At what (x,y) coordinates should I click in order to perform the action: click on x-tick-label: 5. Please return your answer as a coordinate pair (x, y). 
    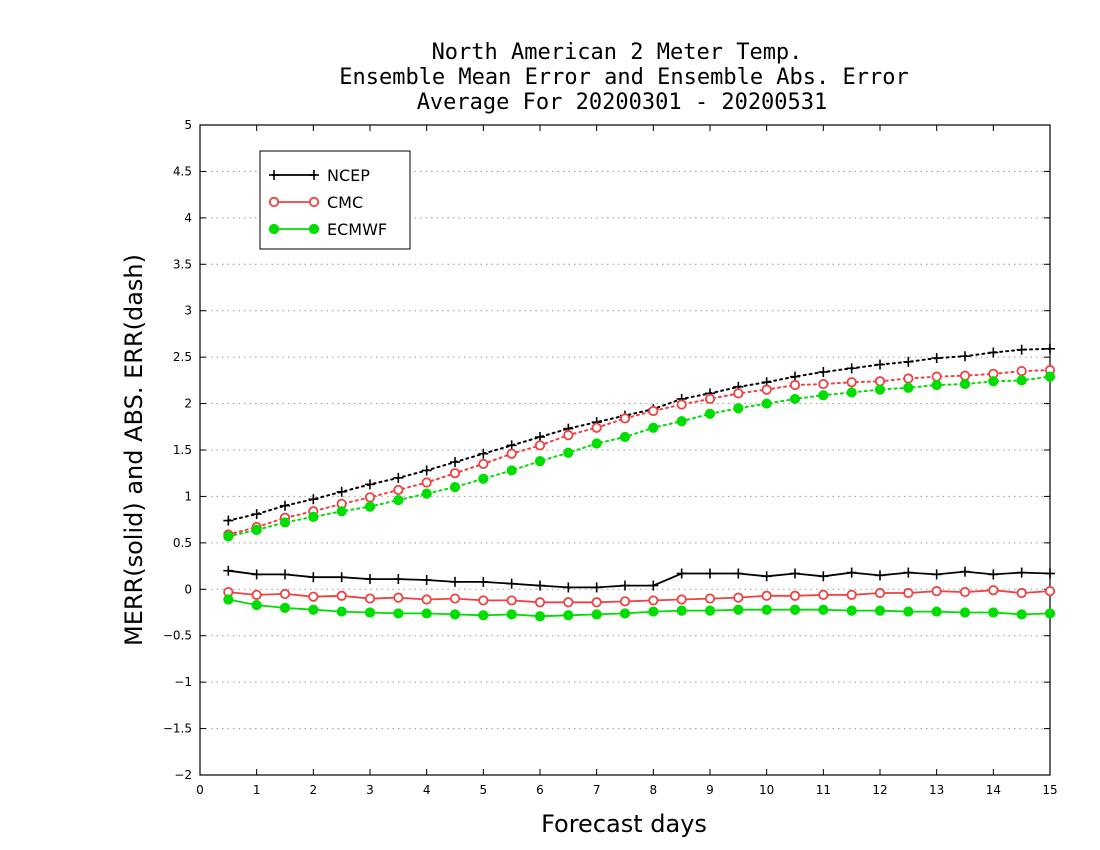
    Looking at the image, I should click on (484, 790).